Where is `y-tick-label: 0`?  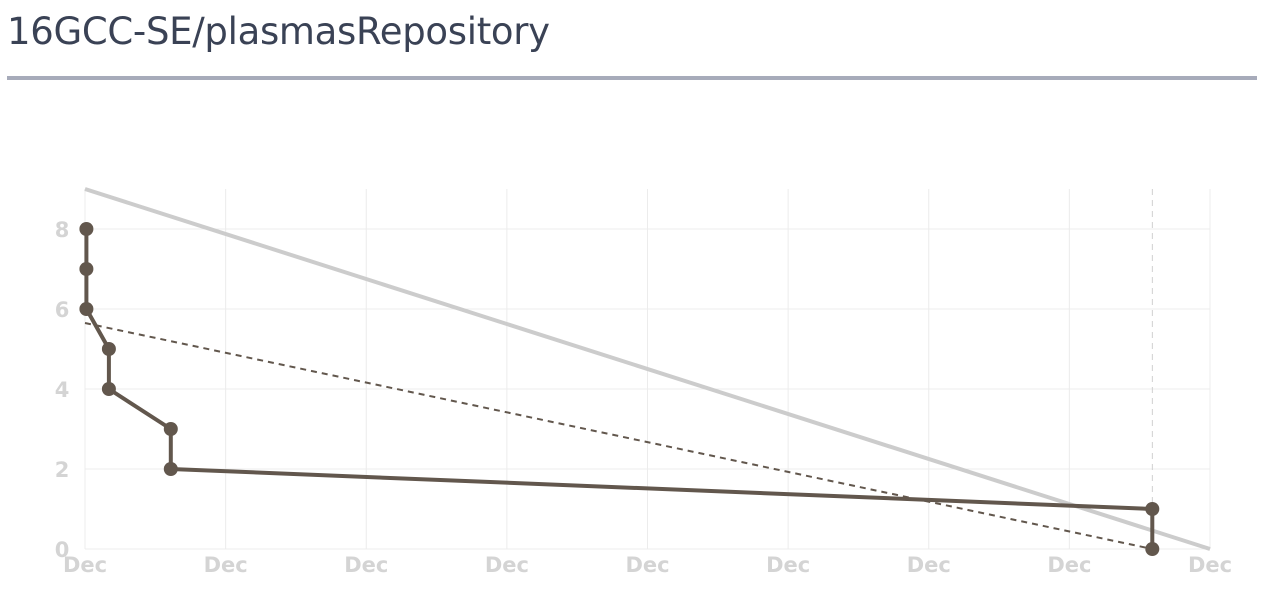 y-tick-label: 0 is located at coordinates (62, 550).